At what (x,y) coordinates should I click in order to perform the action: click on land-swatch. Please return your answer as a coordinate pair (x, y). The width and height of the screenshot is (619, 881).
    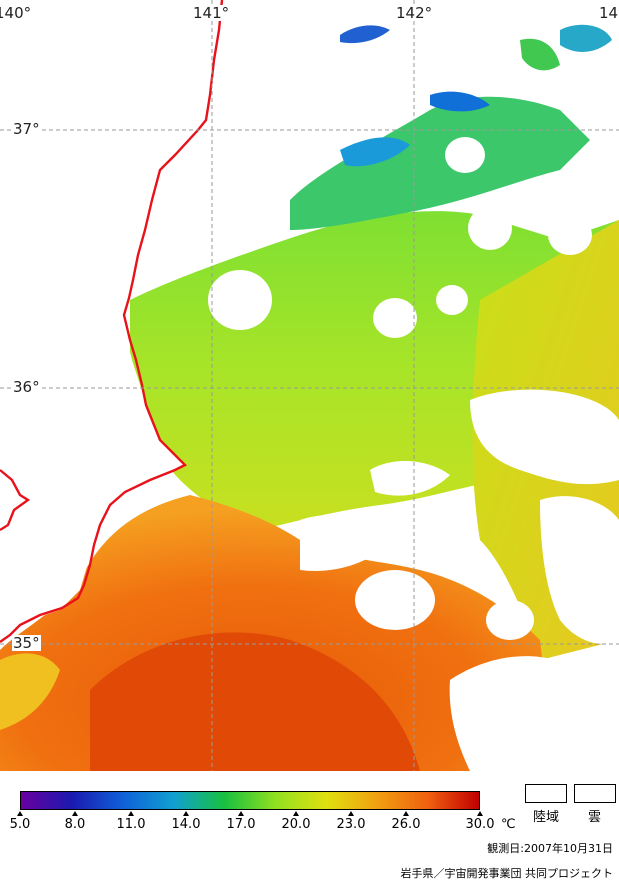
    Looking at the image, I should click on (546, 793).